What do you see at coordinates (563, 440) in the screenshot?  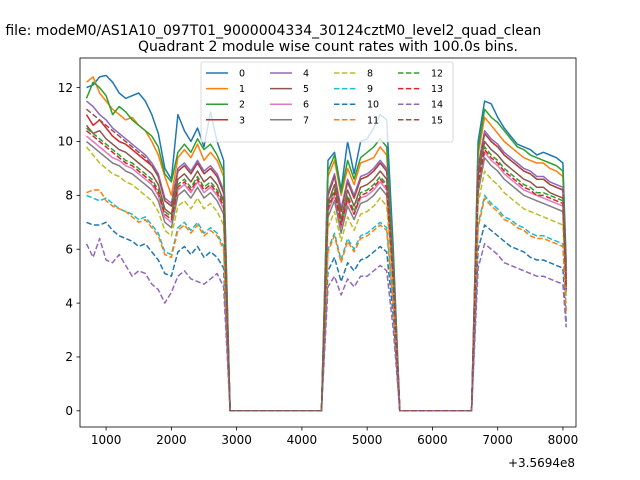 I see `x-tick-label: 8000` at bounding box center [563, 440].